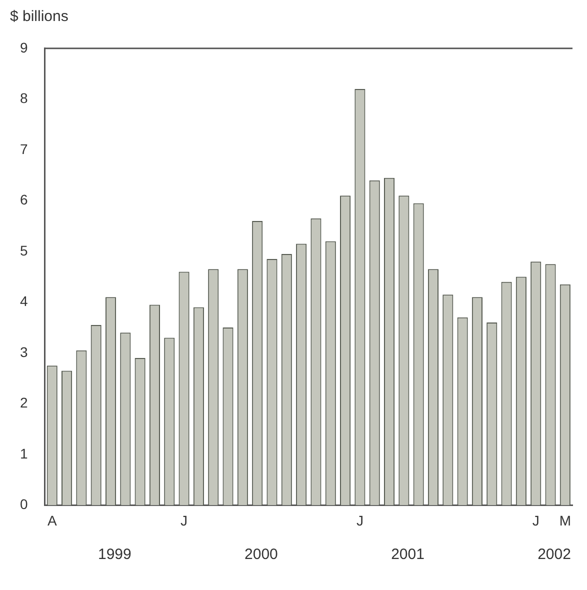 This screenshot has width=587, height=590. I want to click on y-tick-label: 1, so click(24, 453).